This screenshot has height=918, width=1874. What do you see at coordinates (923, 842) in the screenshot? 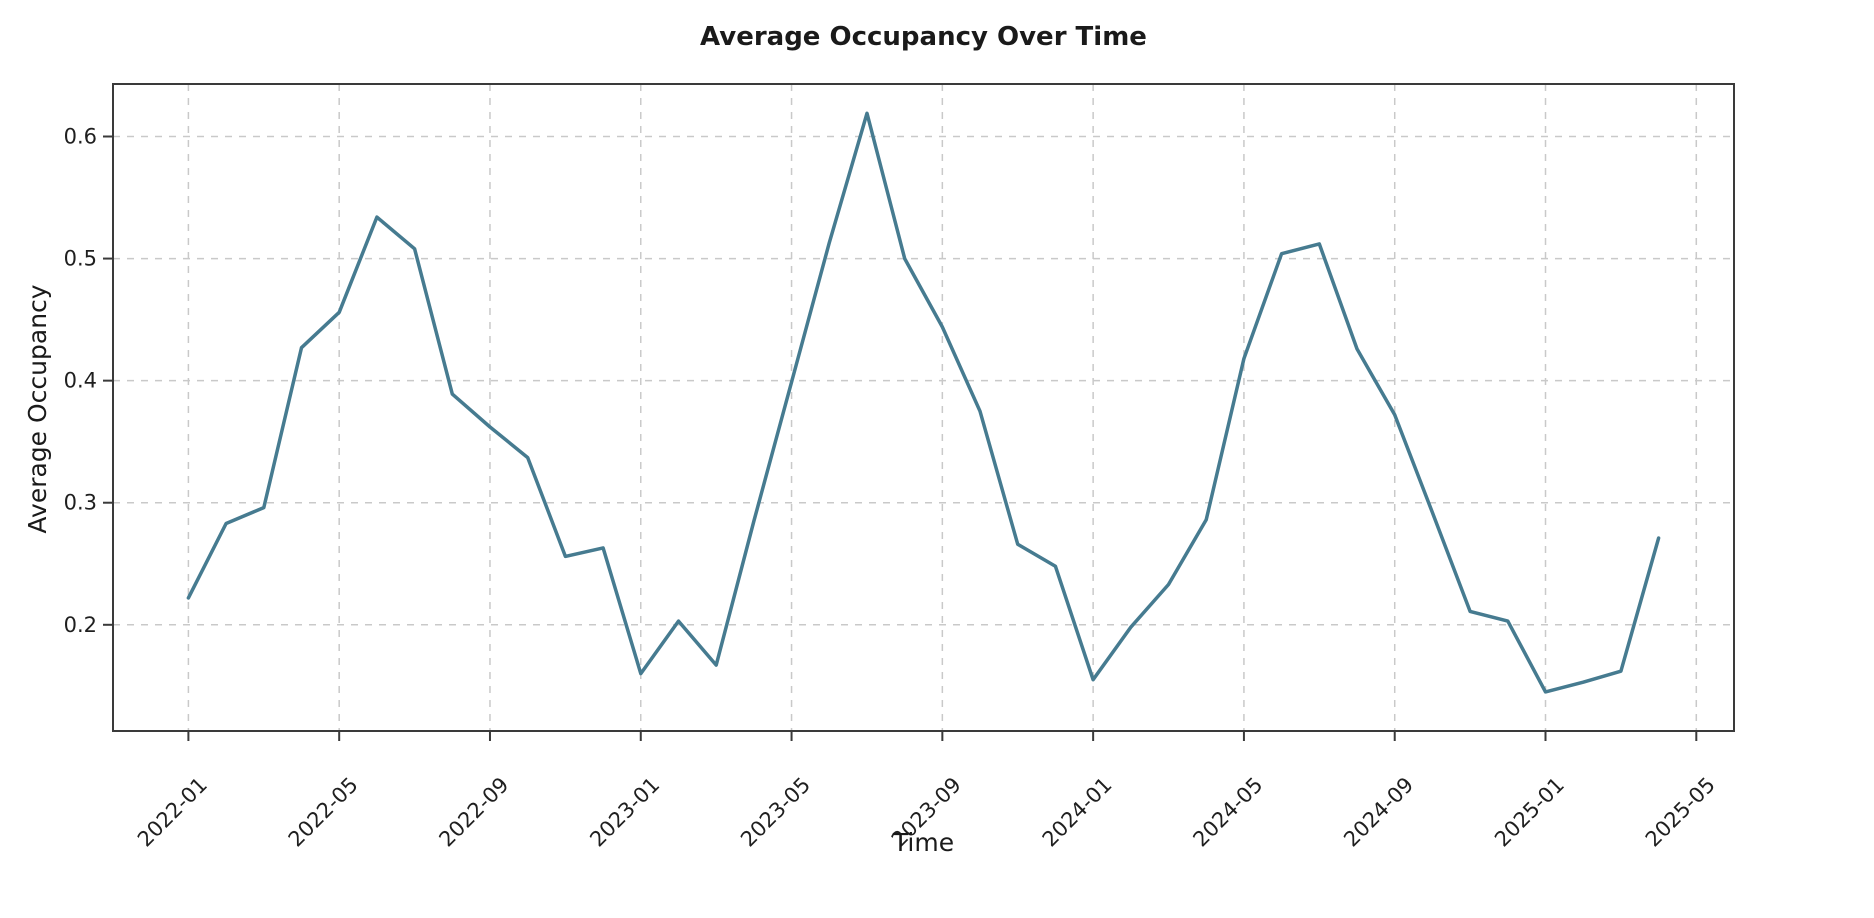
I see `x-axis-label: Time` at bounding box center [923, 842].